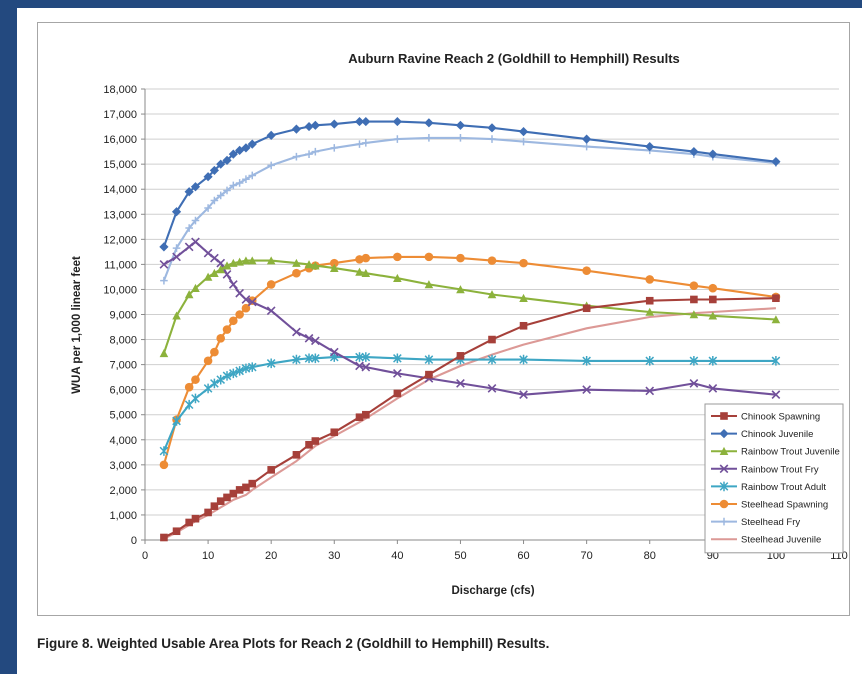  What do you see at coordinates (334, 556) in the screenshot?
I see `x-tick-label: 30` at bounding box center [334, 556].